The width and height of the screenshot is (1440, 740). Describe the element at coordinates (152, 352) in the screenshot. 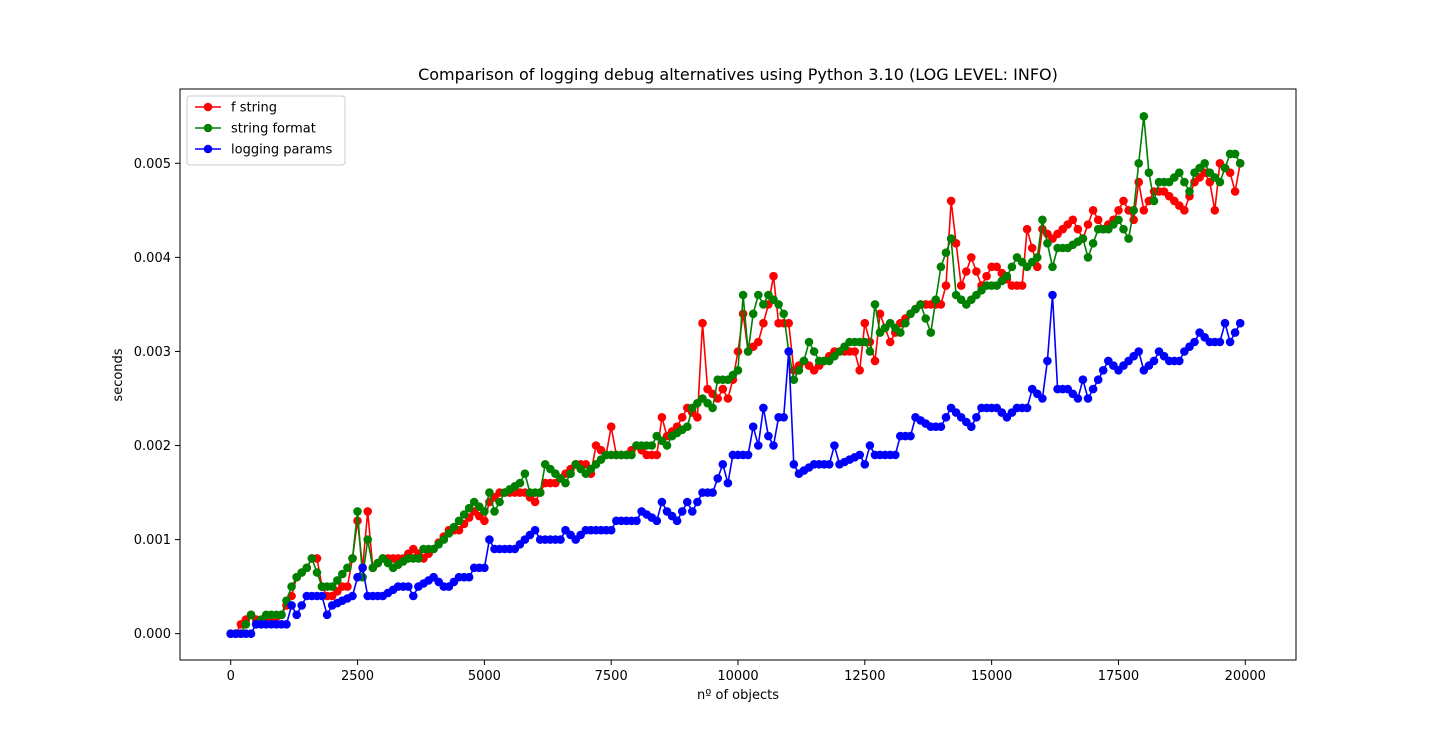

I see `y-tick-label: 0.003` at that location.